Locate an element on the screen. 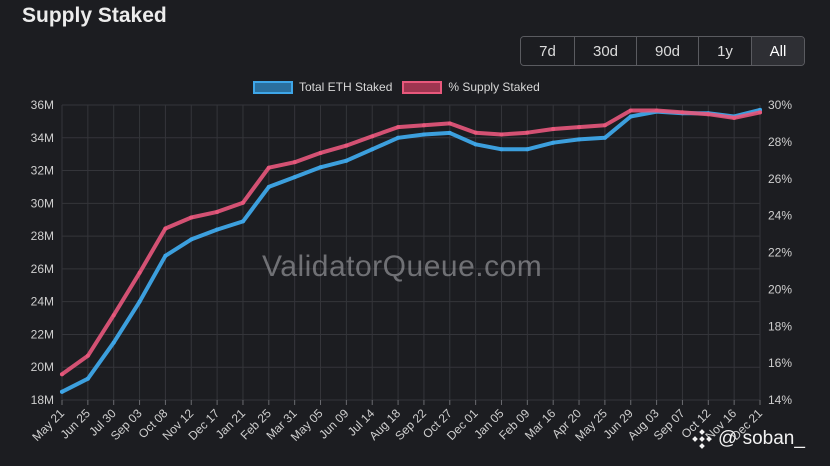  y-left-tick-label: 36M is located at coordinates (42, 105).